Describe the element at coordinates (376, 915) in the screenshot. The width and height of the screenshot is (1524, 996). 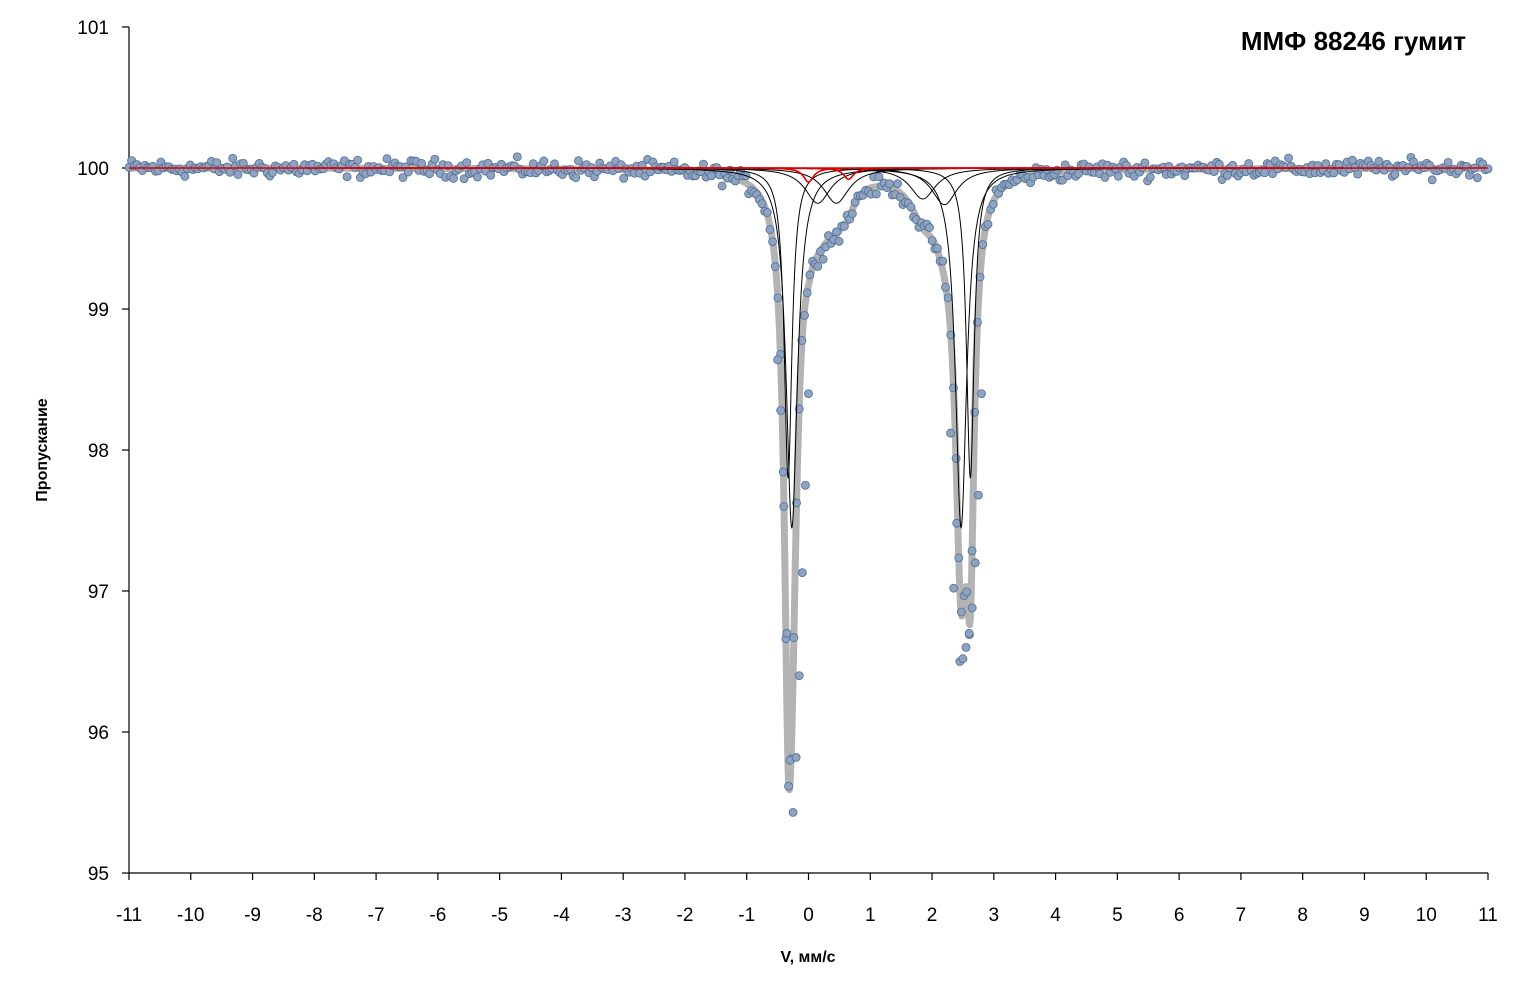
I see `x-tick-label: -7` at that location.